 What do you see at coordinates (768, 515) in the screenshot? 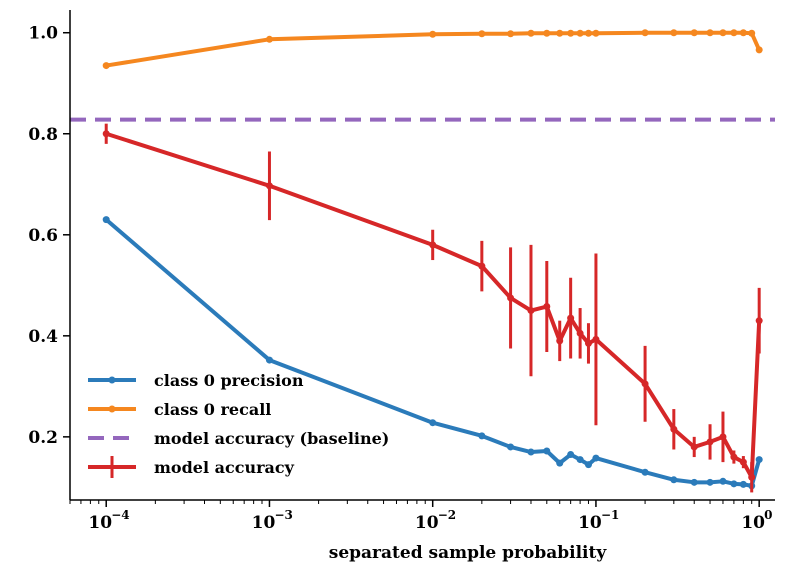
I see `x-tick-exponent: 0` at bounding box center [768, 515].